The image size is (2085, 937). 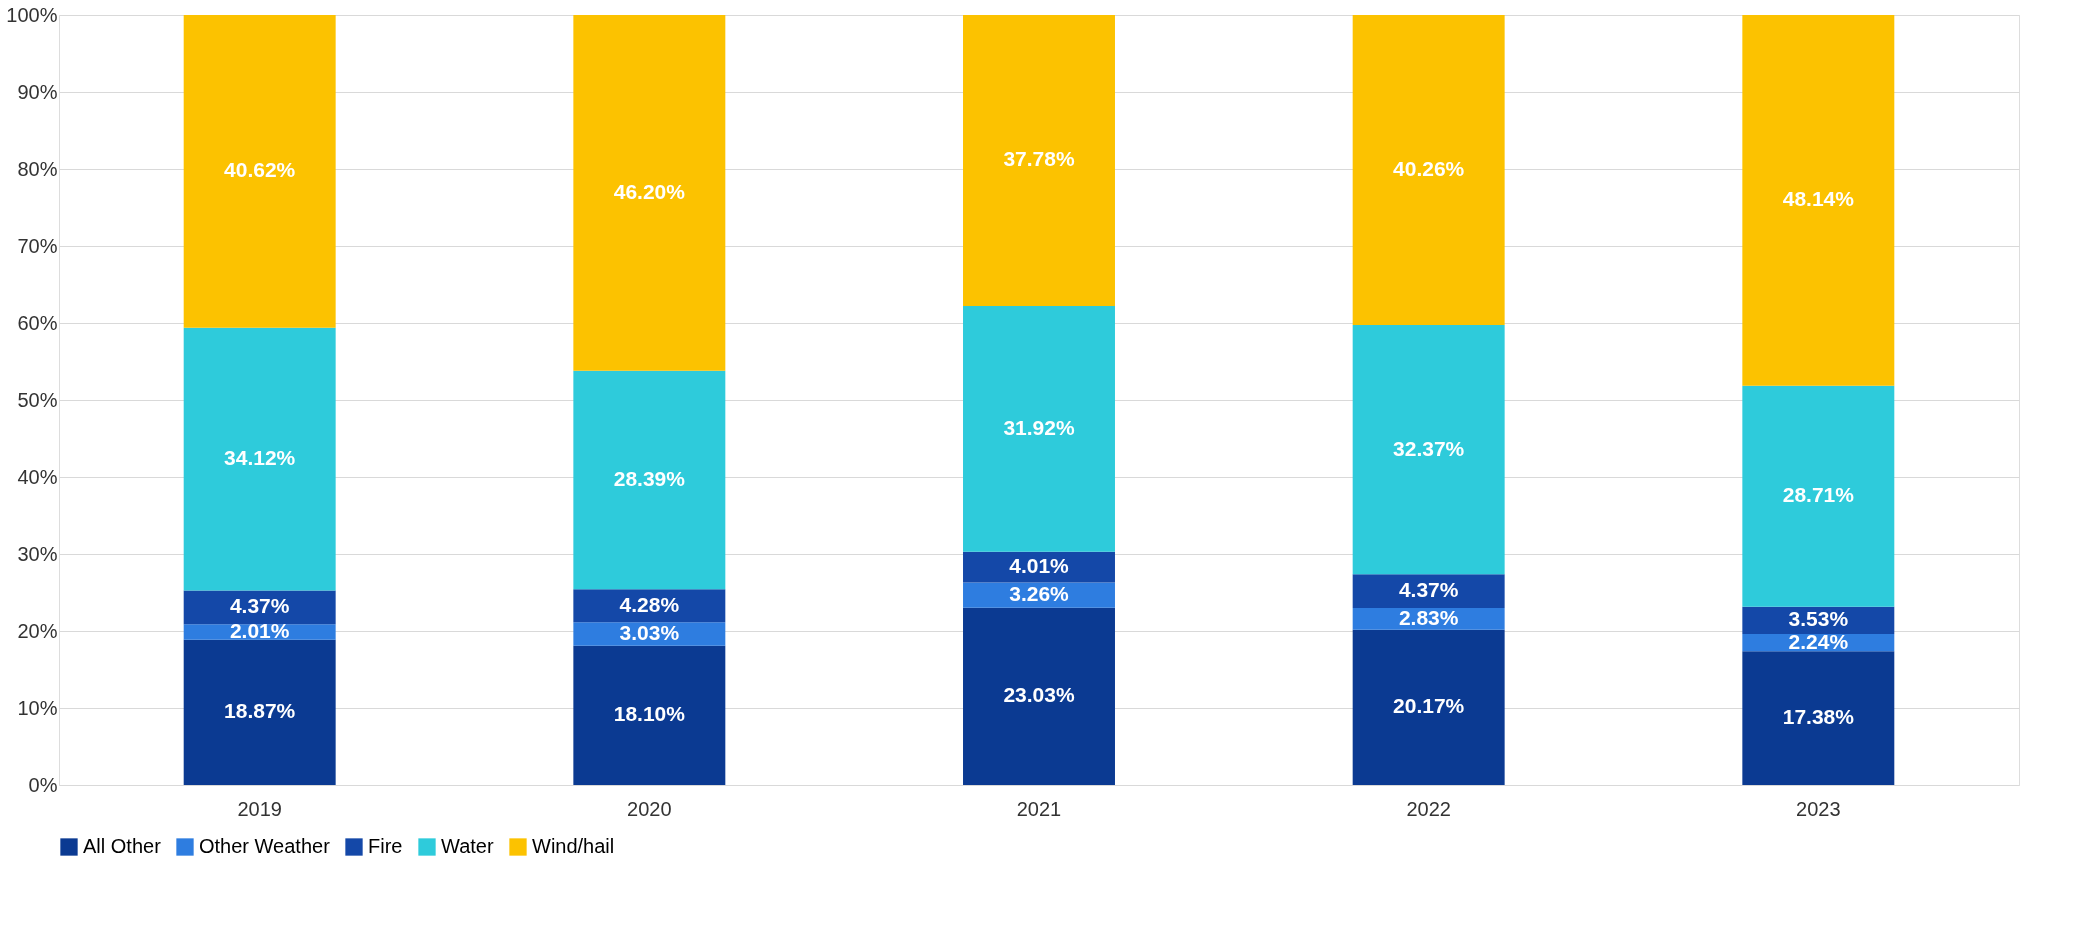 What do you see at coordinates (37, 245) in the screenshot?
I see `y-tick-label: 70%` at bounding box center [37, 245].